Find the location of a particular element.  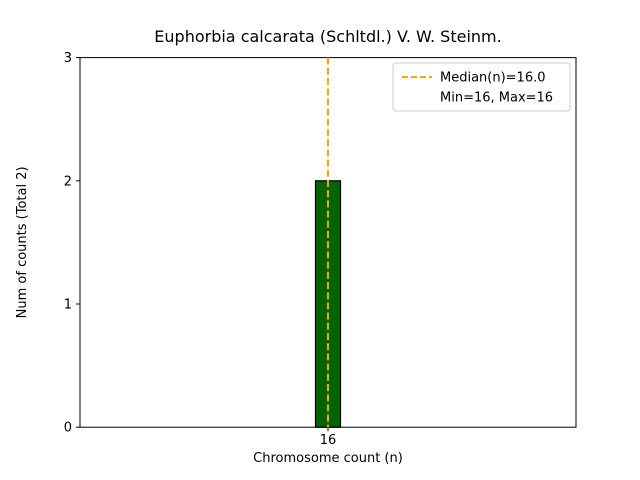

y-tick-label: 3 is located at coordinates (68, 58).